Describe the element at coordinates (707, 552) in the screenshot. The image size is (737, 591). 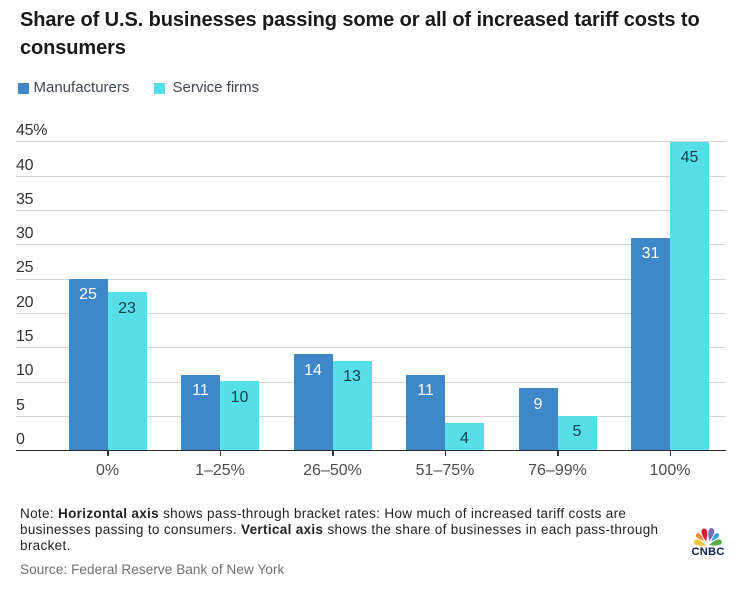
I see `svg-text: CNBC` at that location.